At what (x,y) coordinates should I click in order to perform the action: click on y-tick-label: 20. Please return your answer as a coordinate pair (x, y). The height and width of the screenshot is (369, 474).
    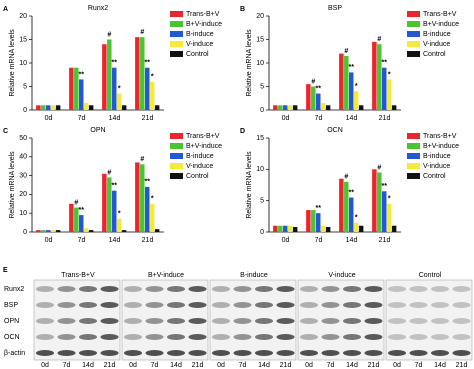
    Looking at the image, I should click on (23, 194).